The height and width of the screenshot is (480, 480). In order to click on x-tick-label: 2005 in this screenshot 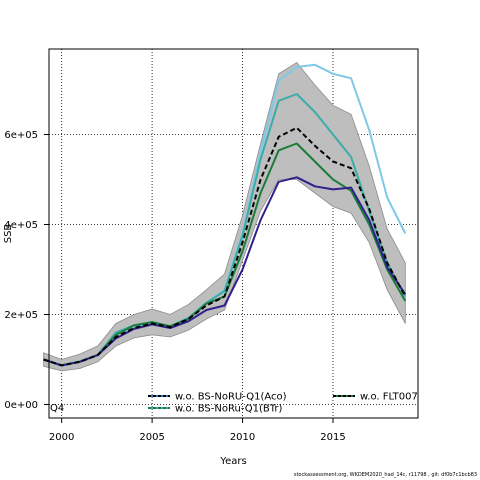, I will do `click(151, 437)`.